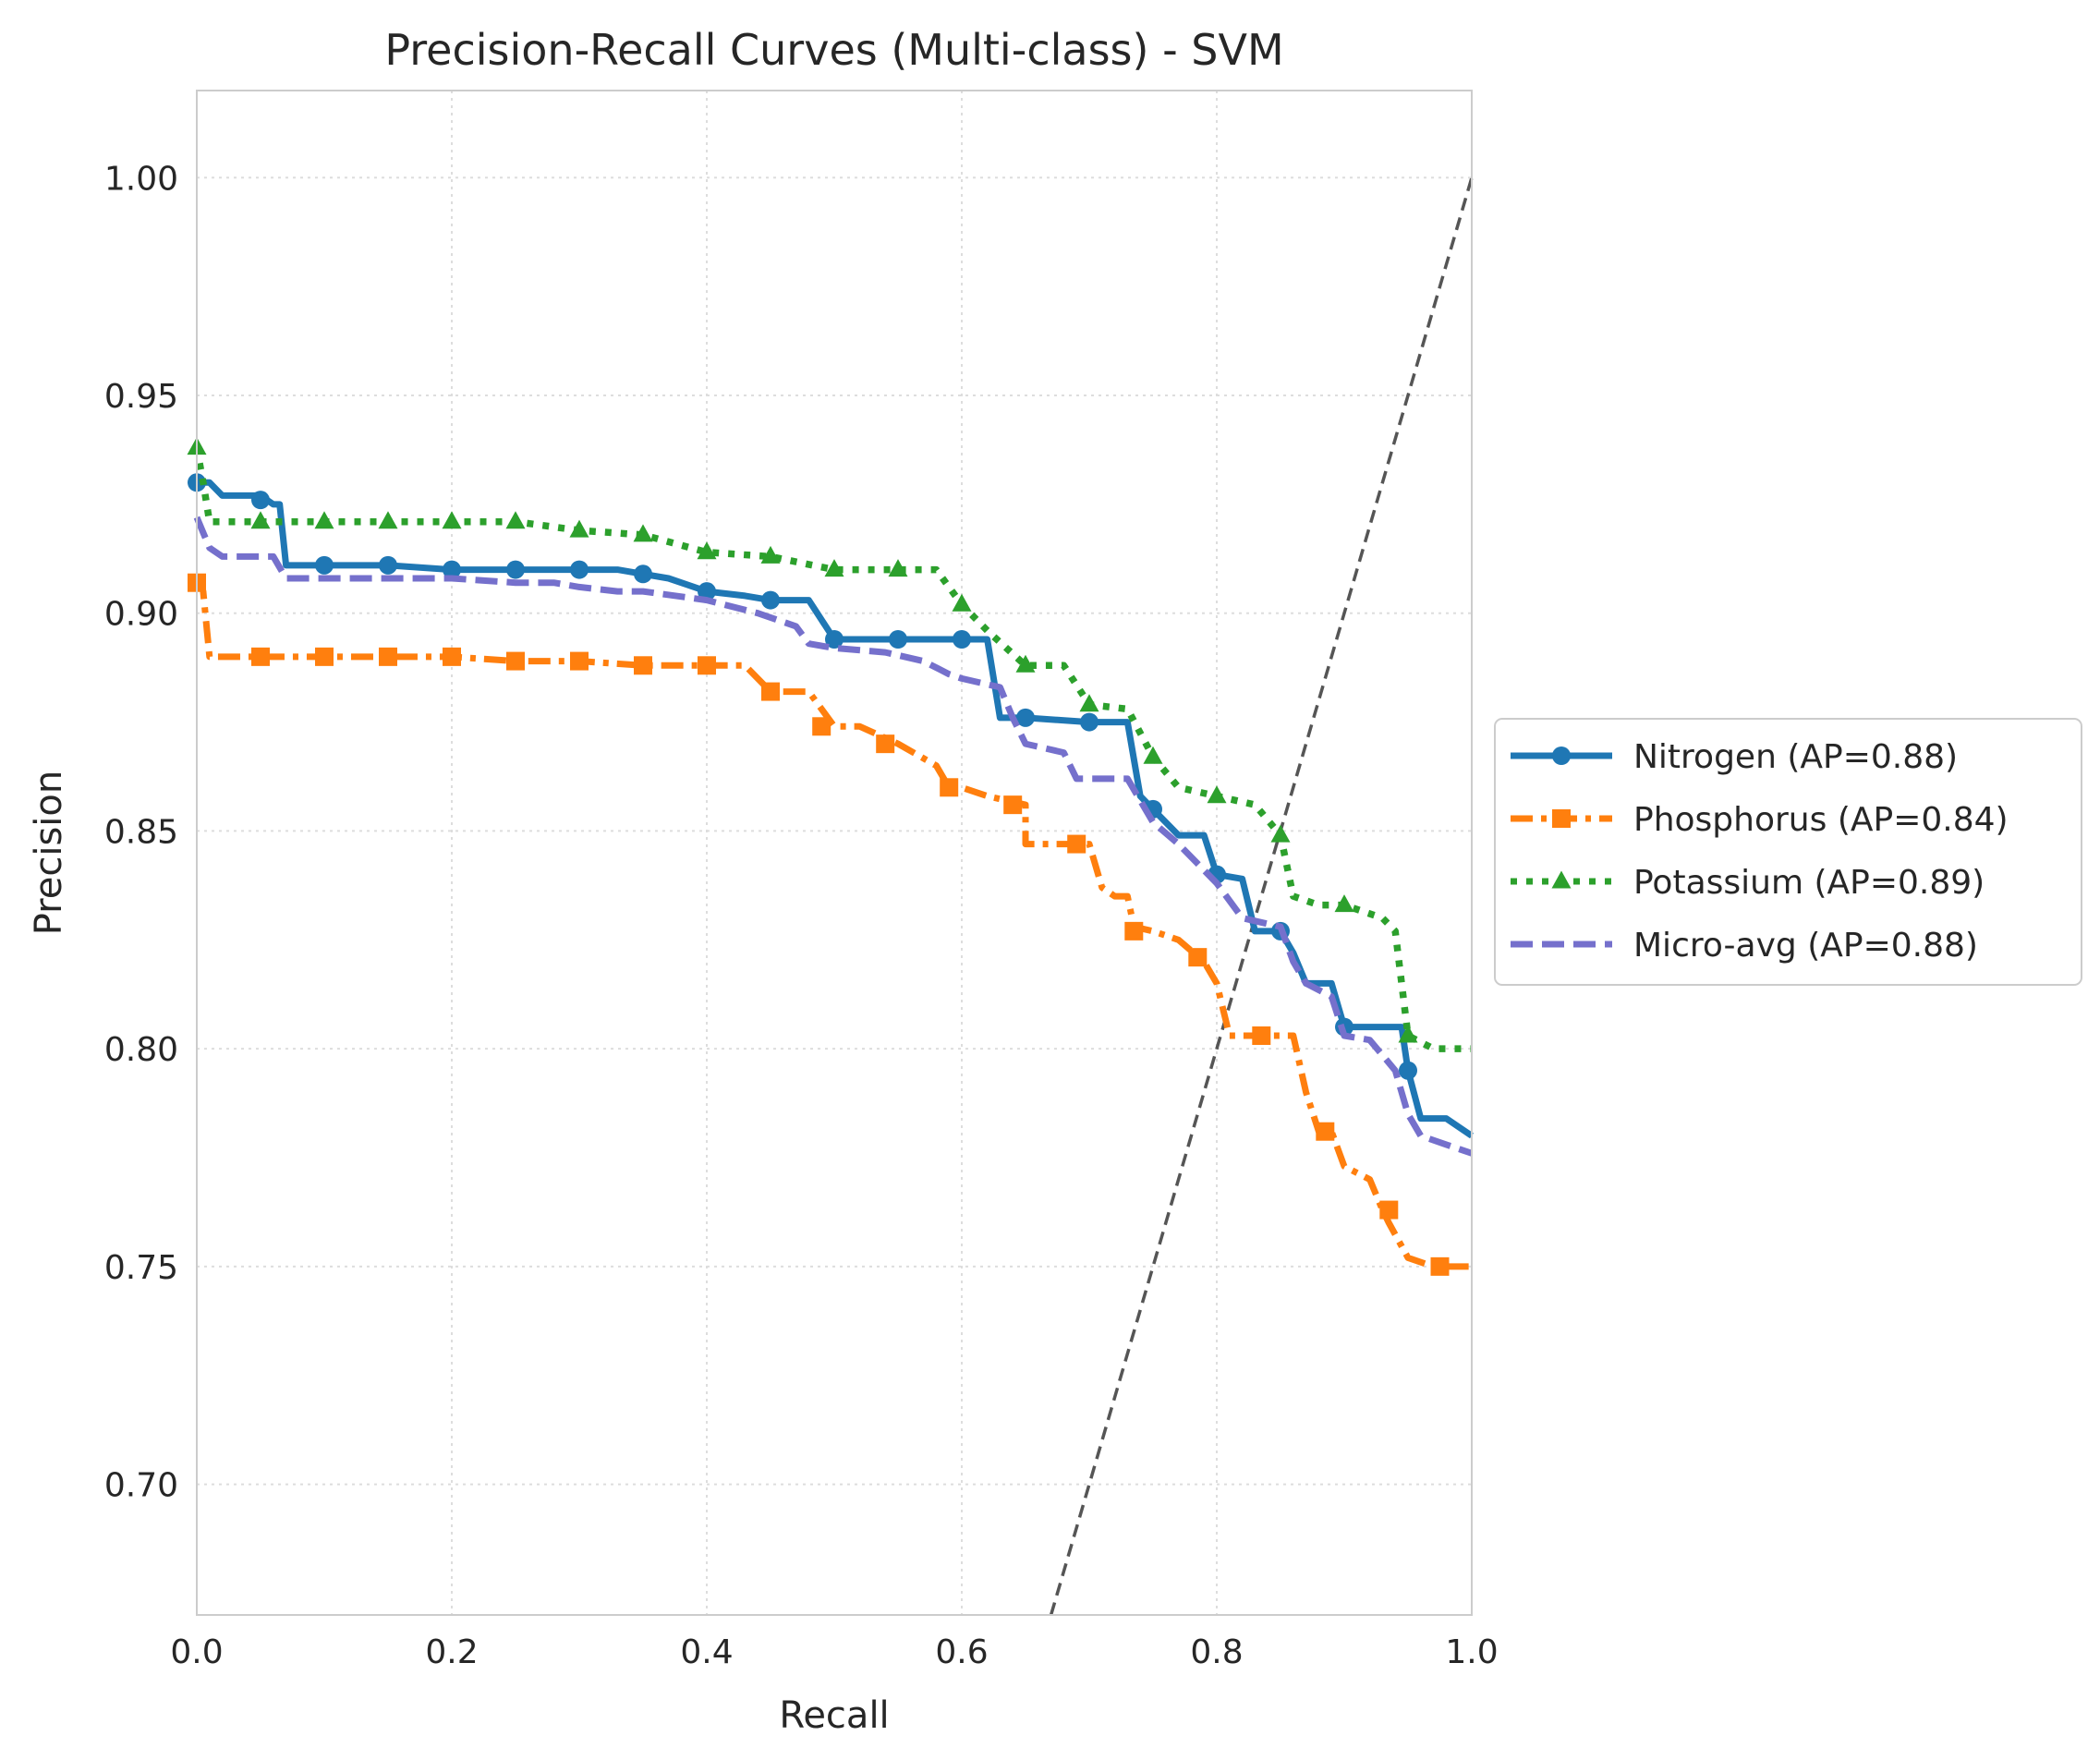 This screenshot has width=2100, height=1760. Describe the element at coordinates (1217, 1652) in the screenshot. I see `x-tick-label: 0.8` at that location.